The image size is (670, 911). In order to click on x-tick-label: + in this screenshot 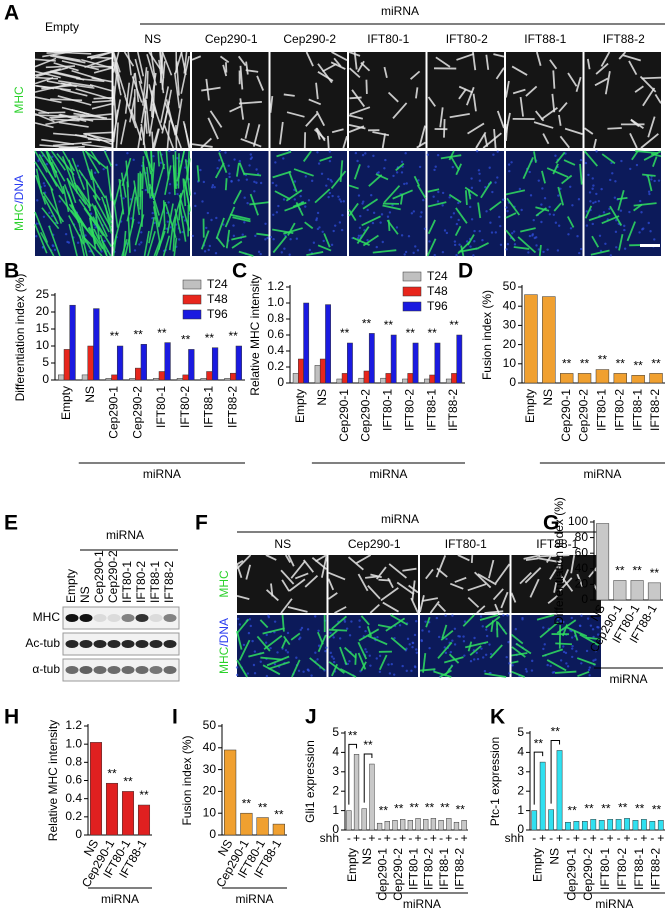, I will do `click(356, 838)`.